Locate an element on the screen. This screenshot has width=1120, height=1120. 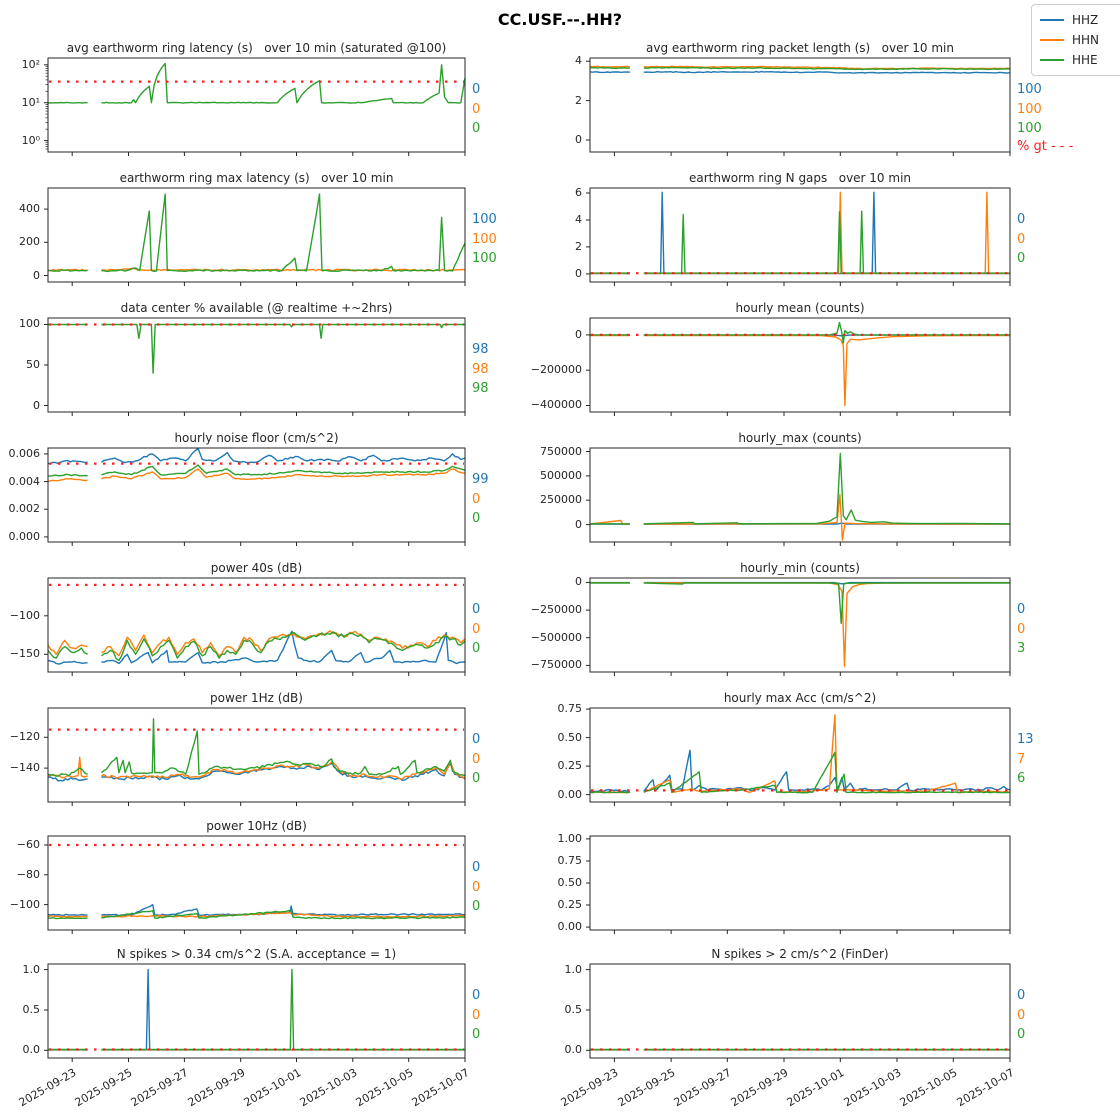
series-line-hhz-n-spikes-sa is located at coordinates (283, 1009).